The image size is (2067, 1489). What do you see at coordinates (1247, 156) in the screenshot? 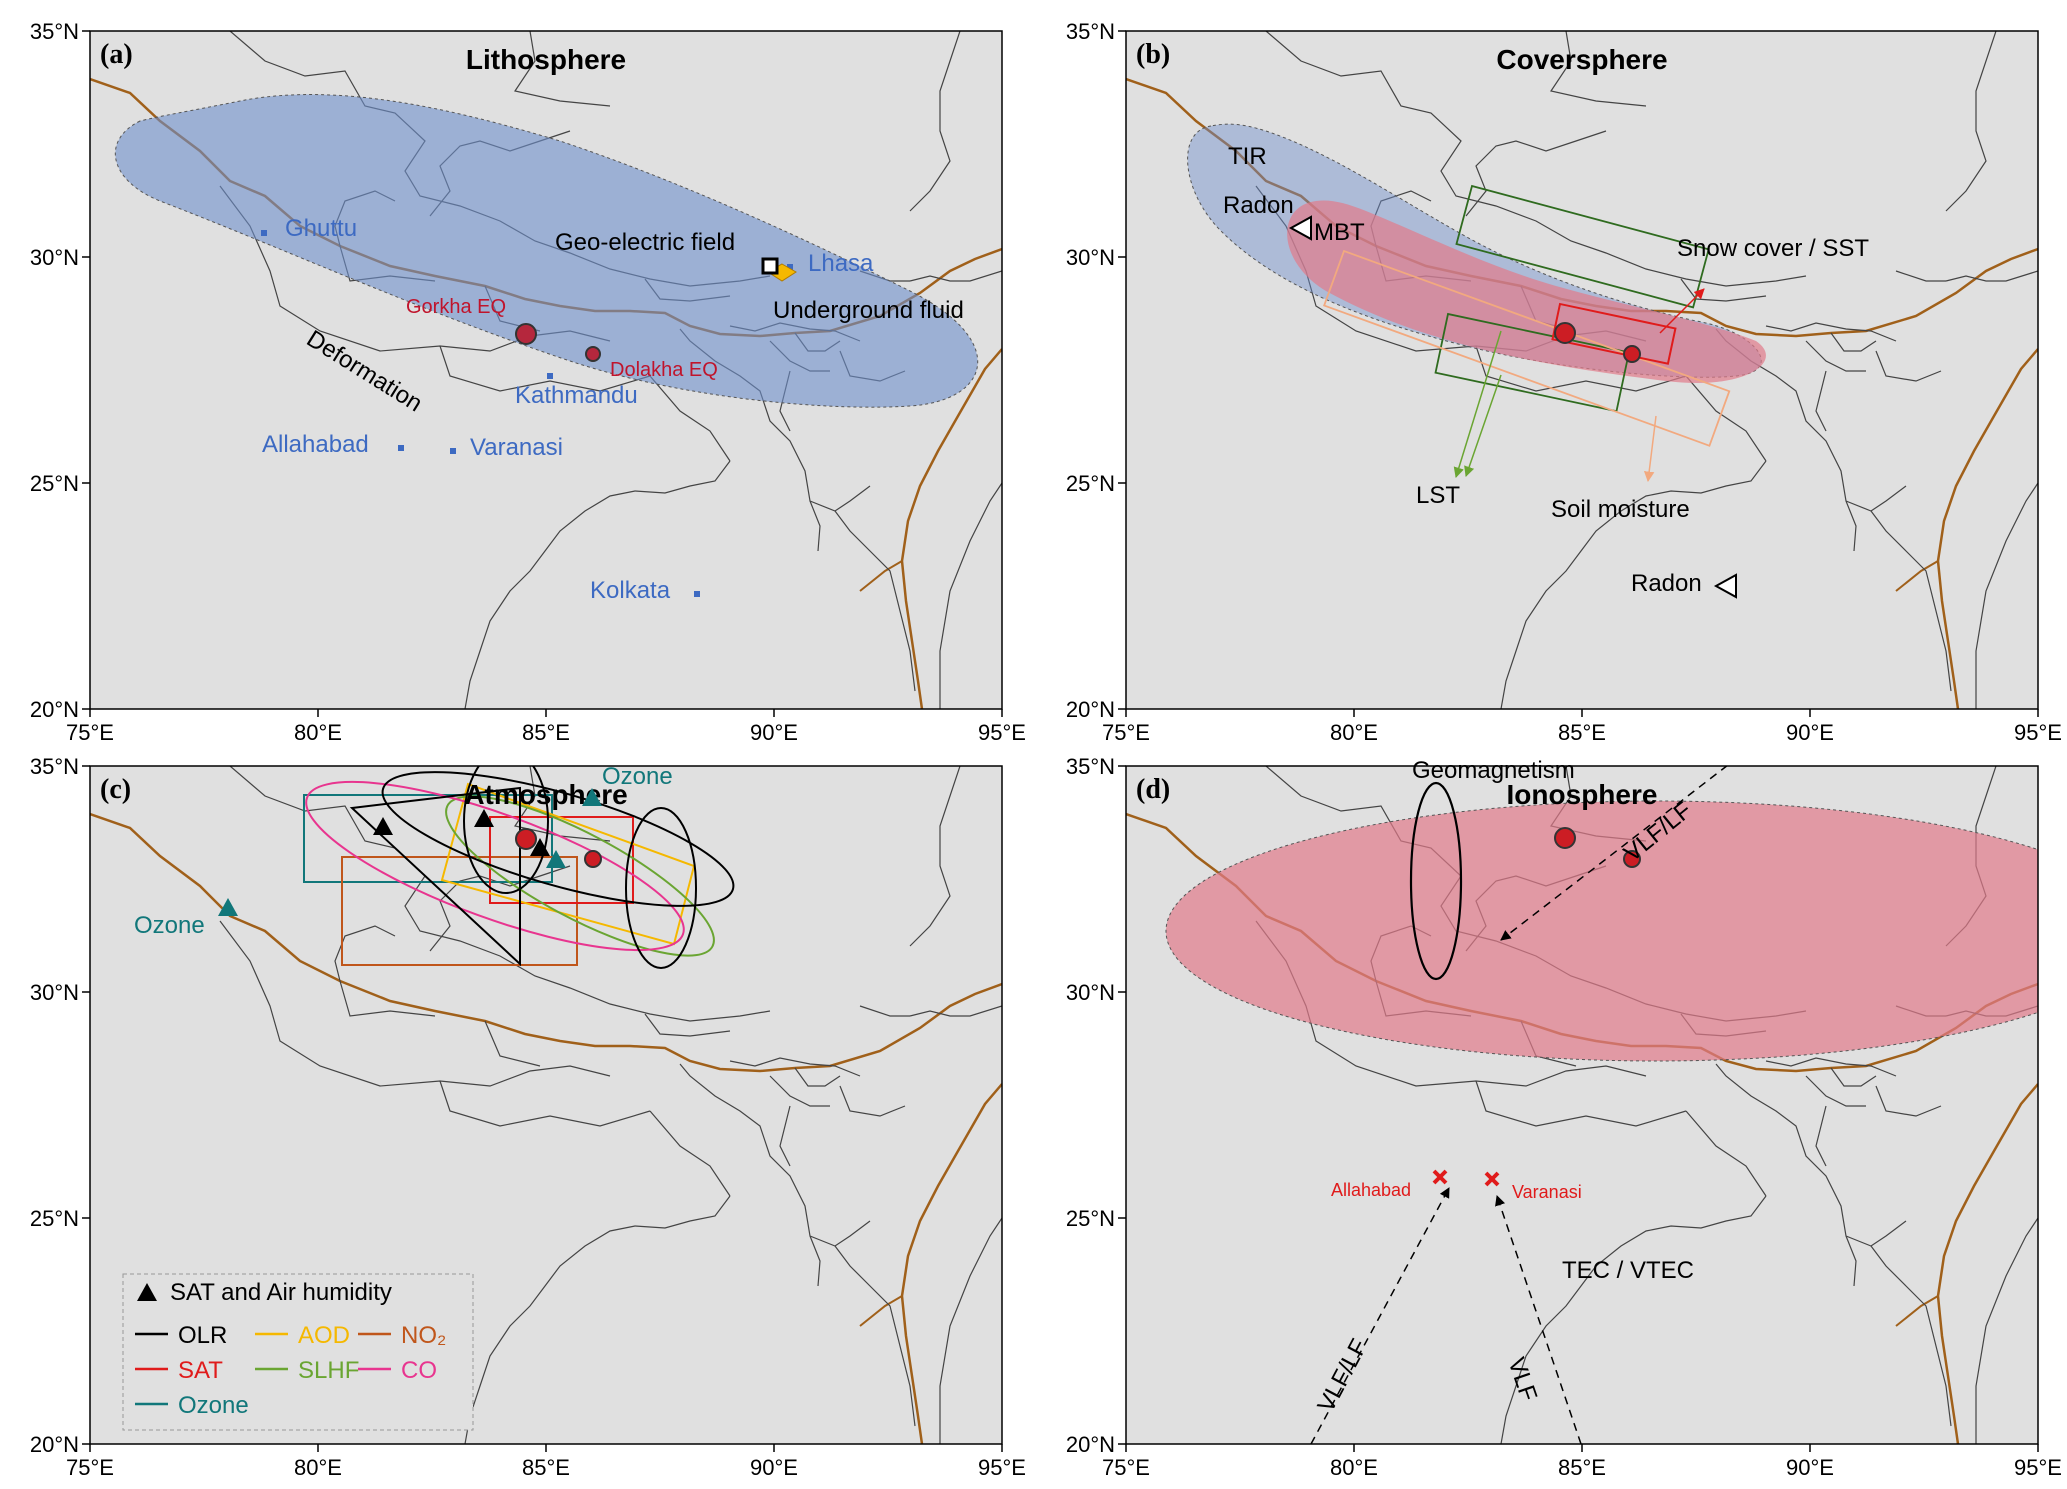
I see `tir-label: TIR` at bounding box center [1247, 156].